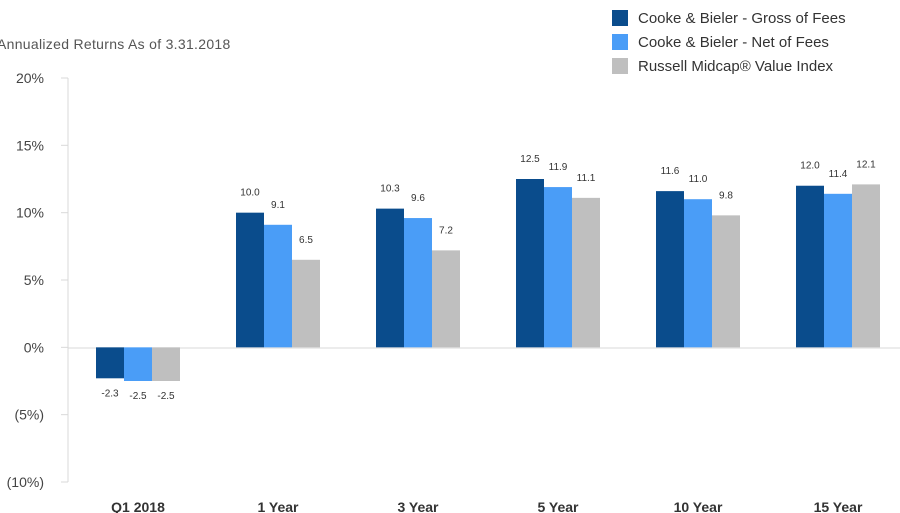 Image resolution: width=900 pixels, height=513 pixels. Describe the element at coordinates (733, 42) in the screenshot. I see `legend-label: Cooke & Bieler - Net of Fees` at that location.